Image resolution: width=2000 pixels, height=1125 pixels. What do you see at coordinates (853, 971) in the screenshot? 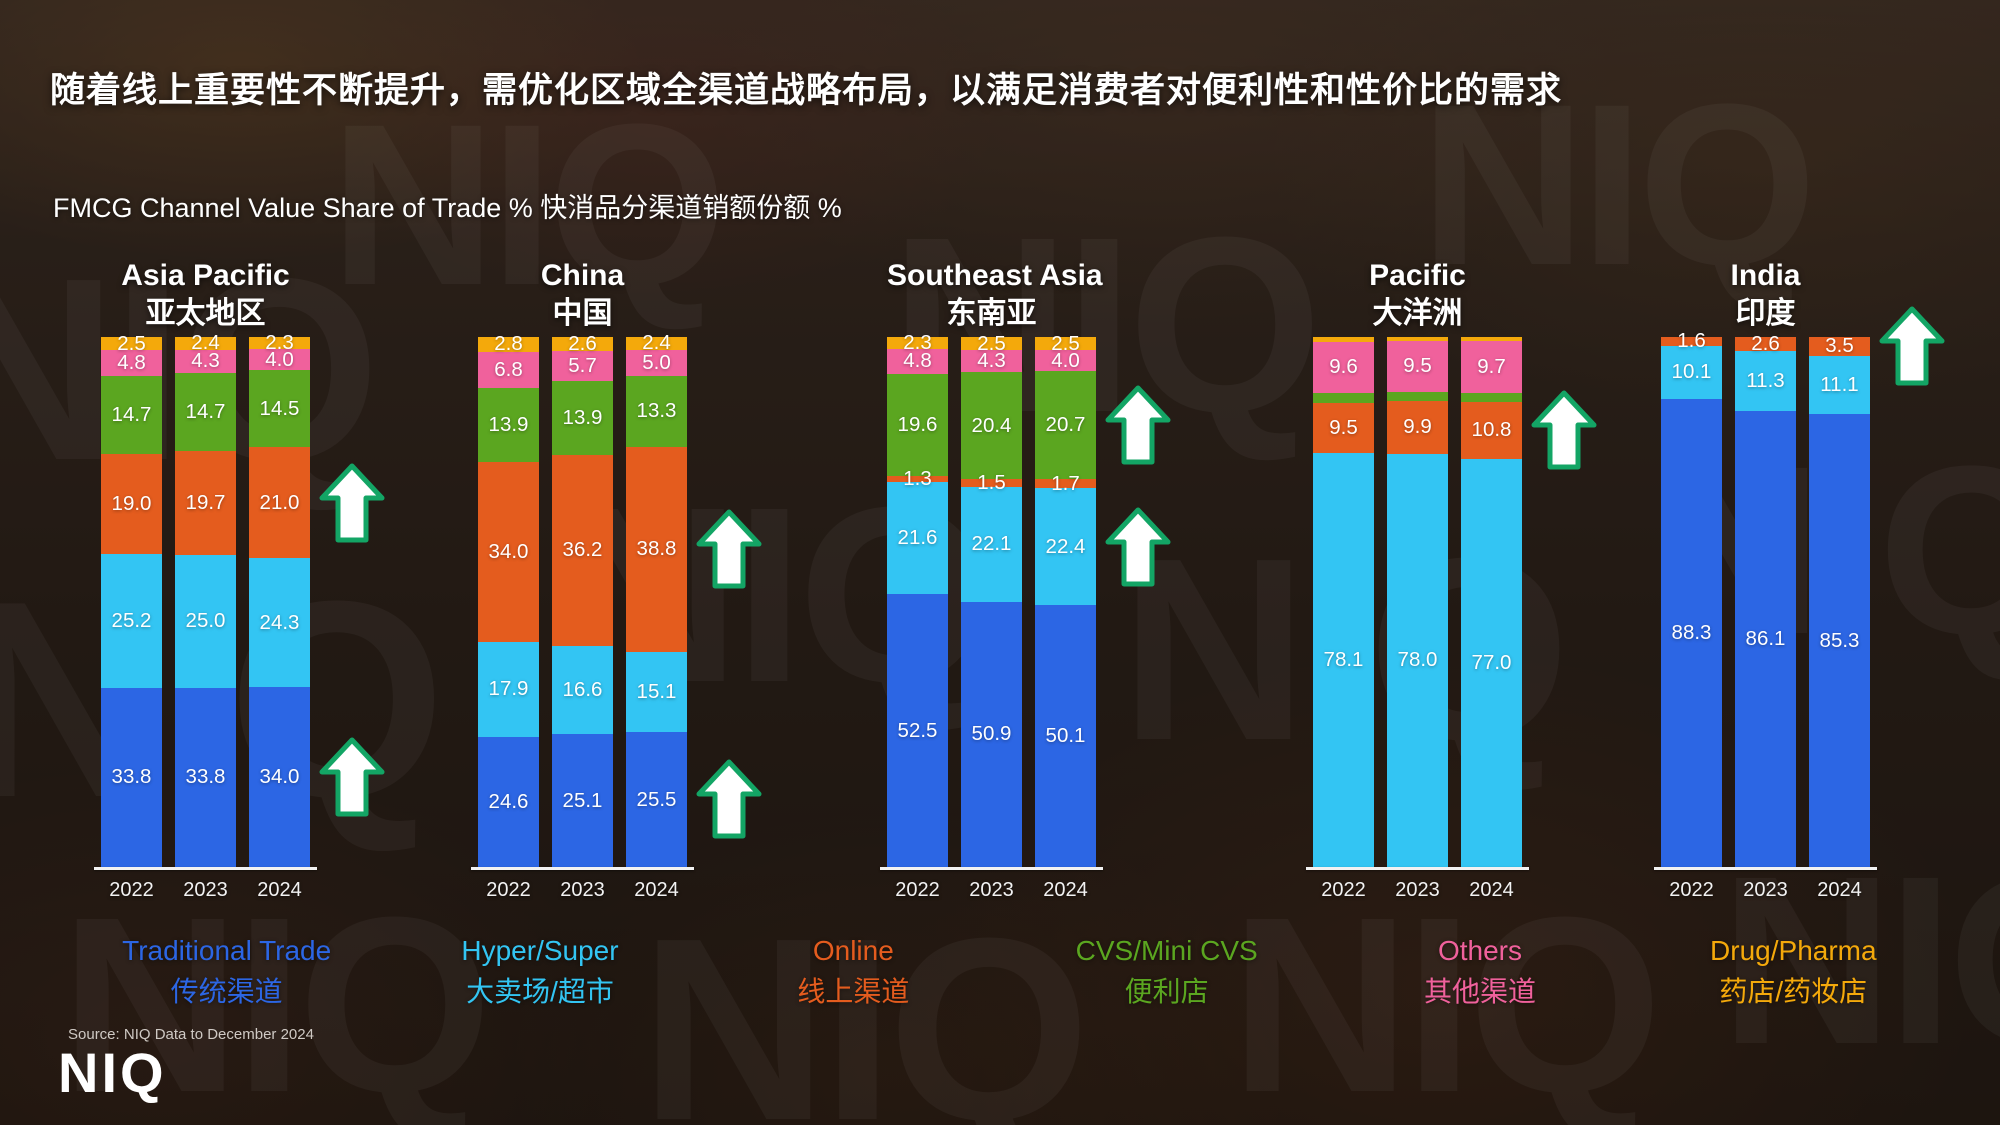
I see `legend-item-online: Online 线上渠道` at bounding box center [853, 971].